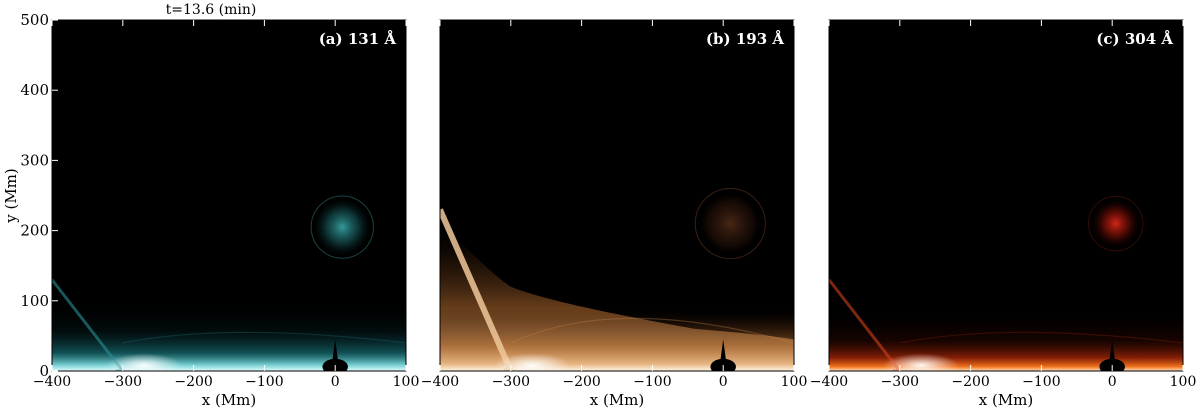 This screenshot has width=1200, height=415. What do you see at coordinates (1041, 337) in the screenshot?
I see `arc-c` at bounding box center [1041, 337].